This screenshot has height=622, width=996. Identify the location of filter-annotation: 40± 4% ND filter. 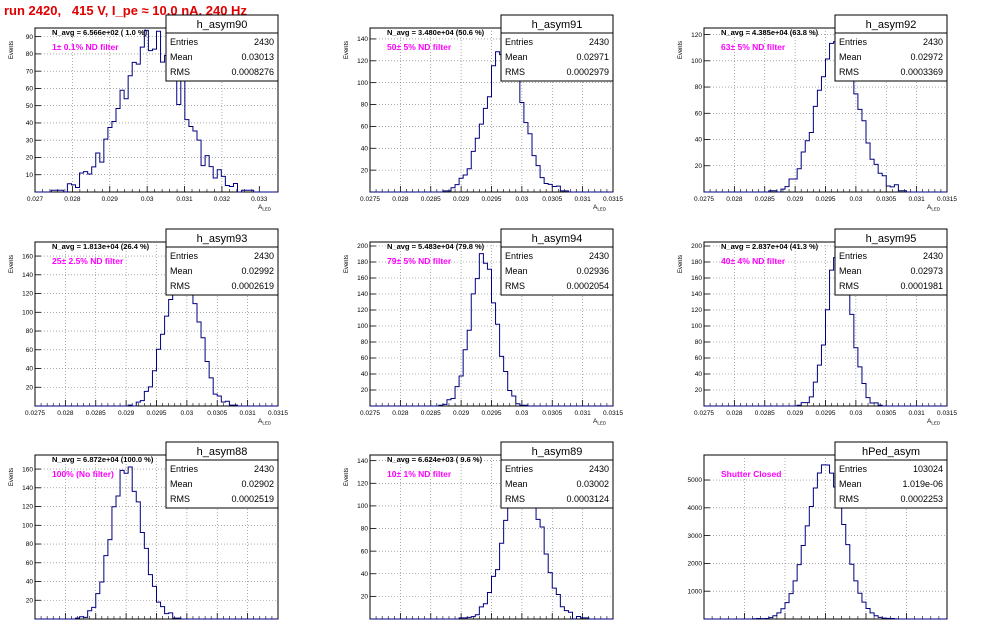
(753, 261).